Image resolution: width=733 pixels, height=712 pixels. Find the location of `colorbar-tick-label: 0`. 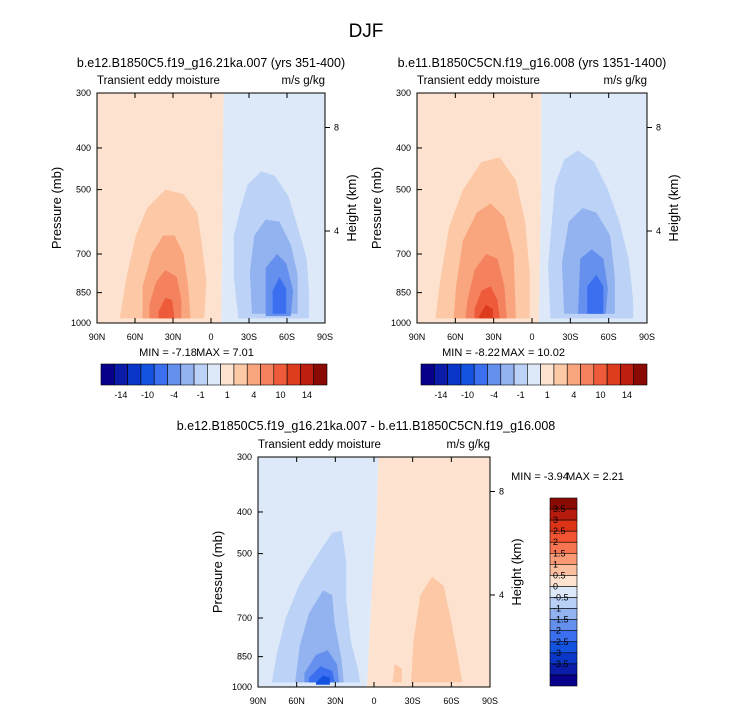

colorbar-tick-label: 0 is located at coordinates (555, 586).